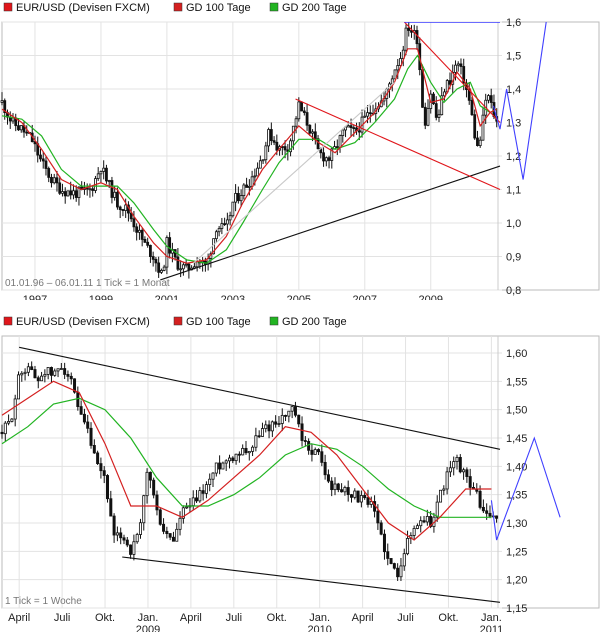 Image resolution: width=600 pixels, height=640 pixels. I want to click on y-tick-label: 1,35, so click(516, 496).